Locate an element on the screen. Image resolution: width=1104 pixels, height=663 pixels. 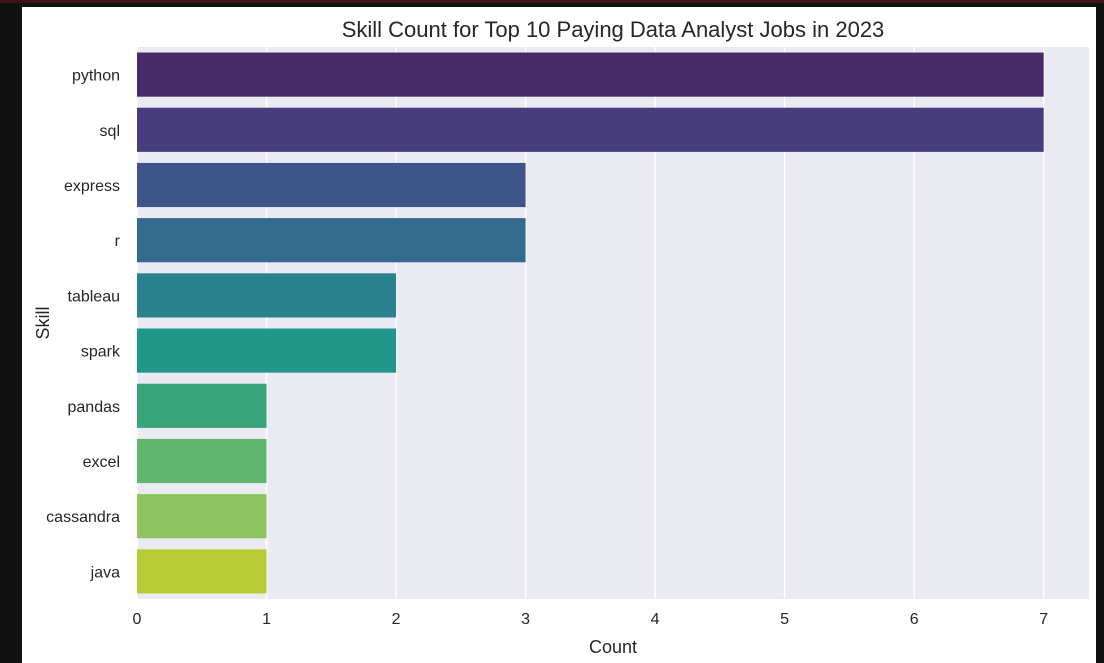
bar-spark is located at coordinates (267, 350).